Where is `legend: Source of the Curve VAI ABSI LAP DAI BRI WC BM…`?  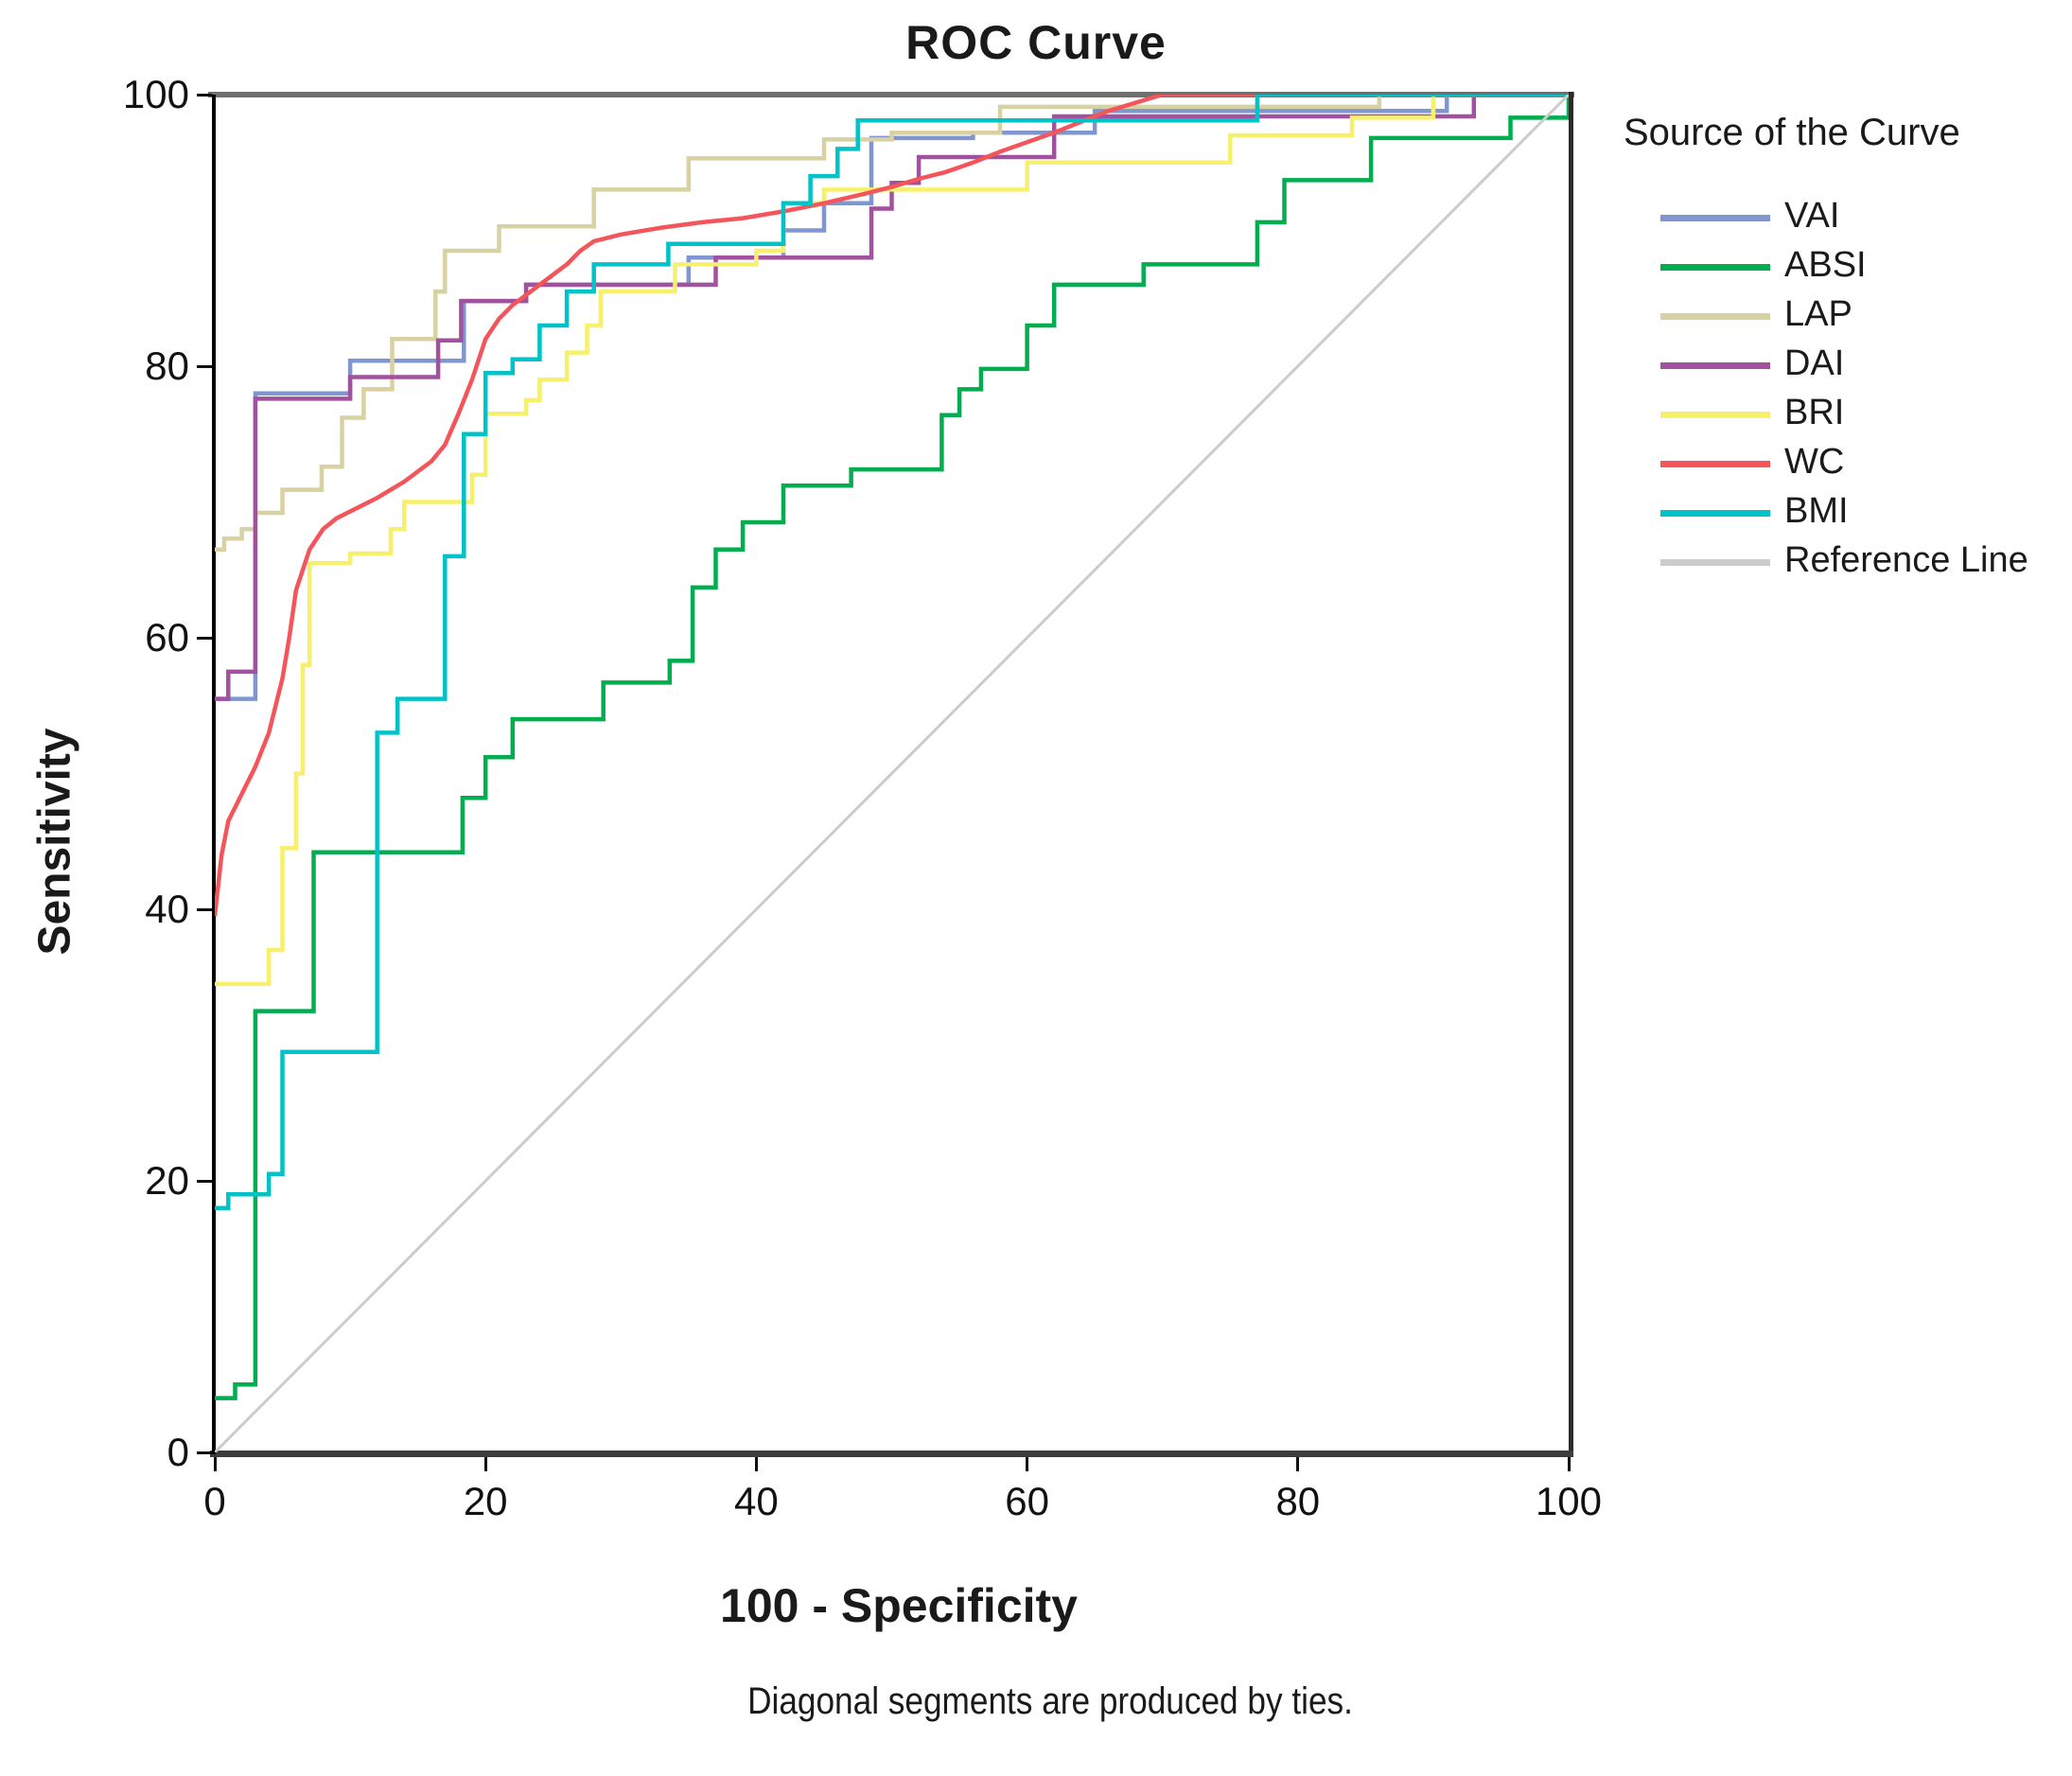
legend: Source of the Curve VAI ABSI LAP DAI BRI WC BM… is located at coordinates (1835, 350).